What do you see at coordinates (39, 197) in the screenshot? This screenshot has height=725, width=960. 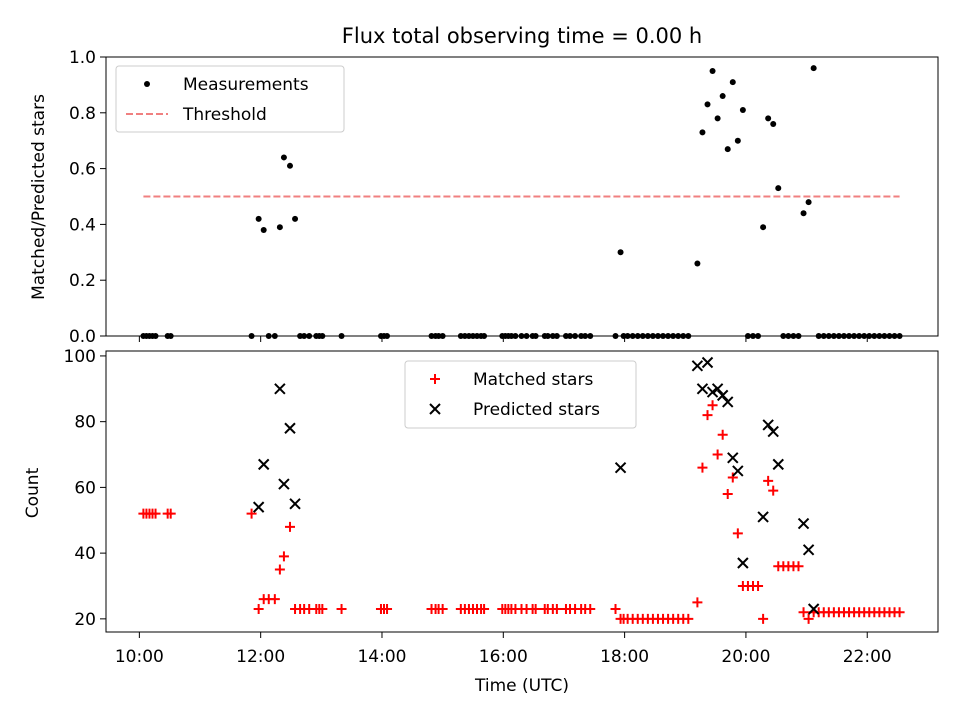 I see `top-y-axis-label: Matched/Predicted stars` at bounding box center [39, 197].